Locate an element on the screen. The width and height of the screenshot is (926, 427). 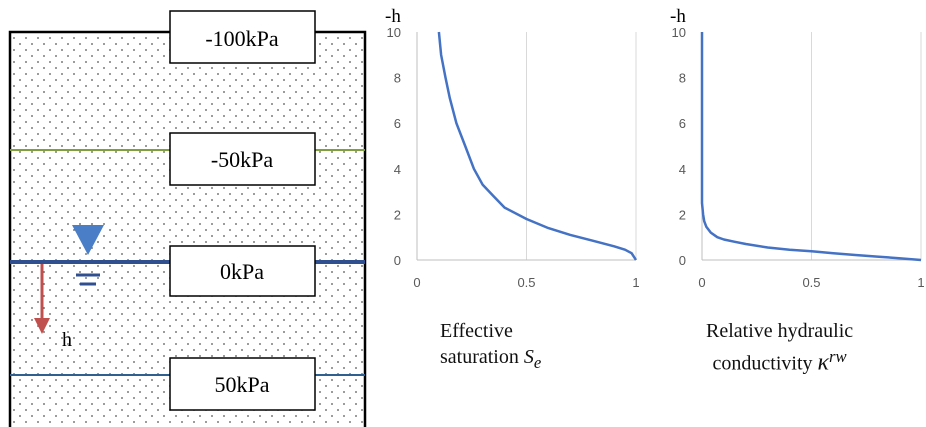
label-box-zero is located at coordinates (242, 271).